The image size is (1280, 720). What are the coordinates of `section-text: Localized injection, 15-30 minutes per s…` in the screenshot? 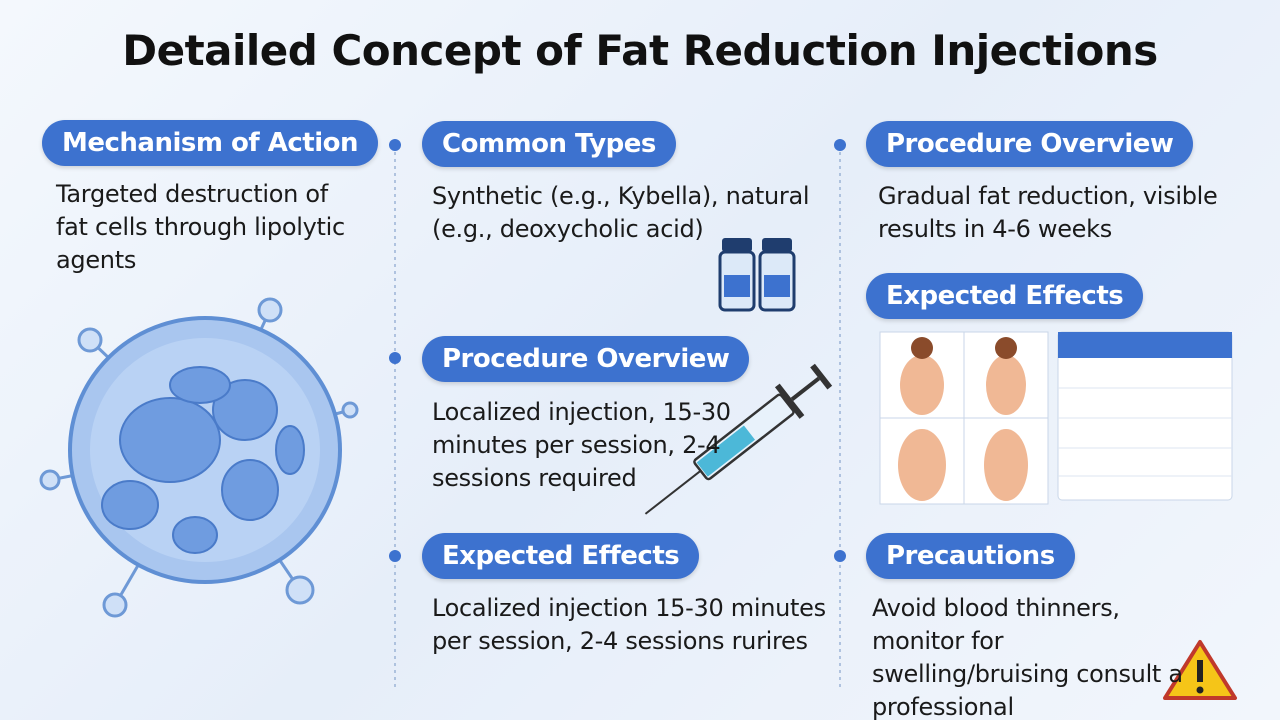 It's located at (581, 445).